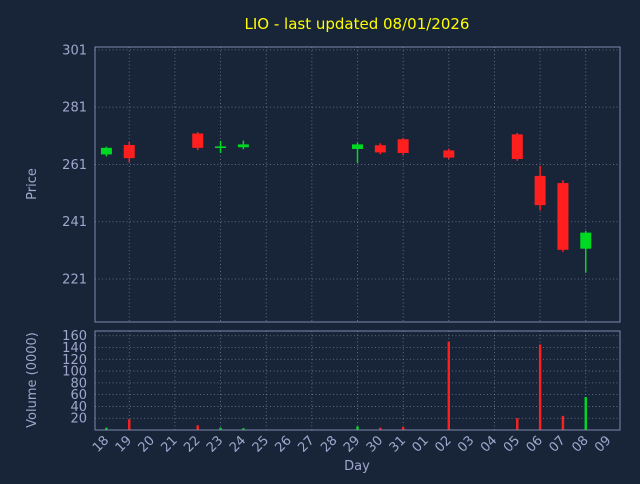 This screenshot has width=640, height=484. I want to click on price-tick-label: 301, so click(74, 50).